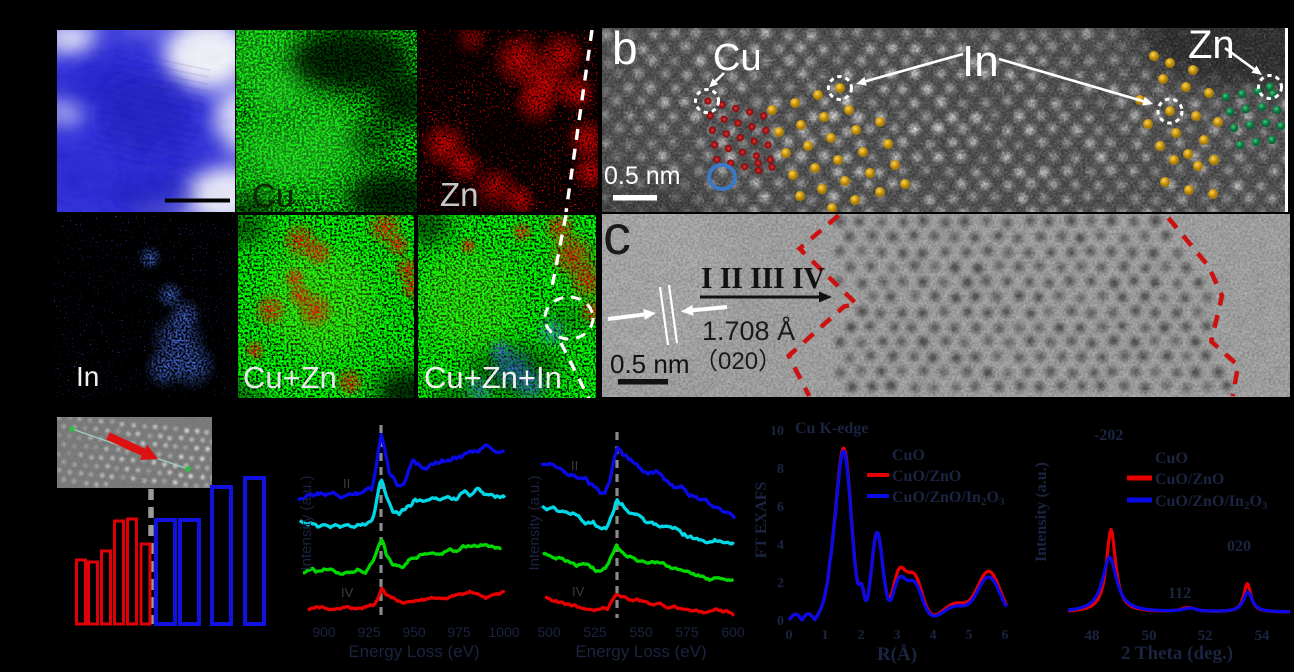 This screenshot has width=1294, height=672. Describe the element at coordinates (324, 632) in the screenshot. I see `svg-text: 900` at that location.